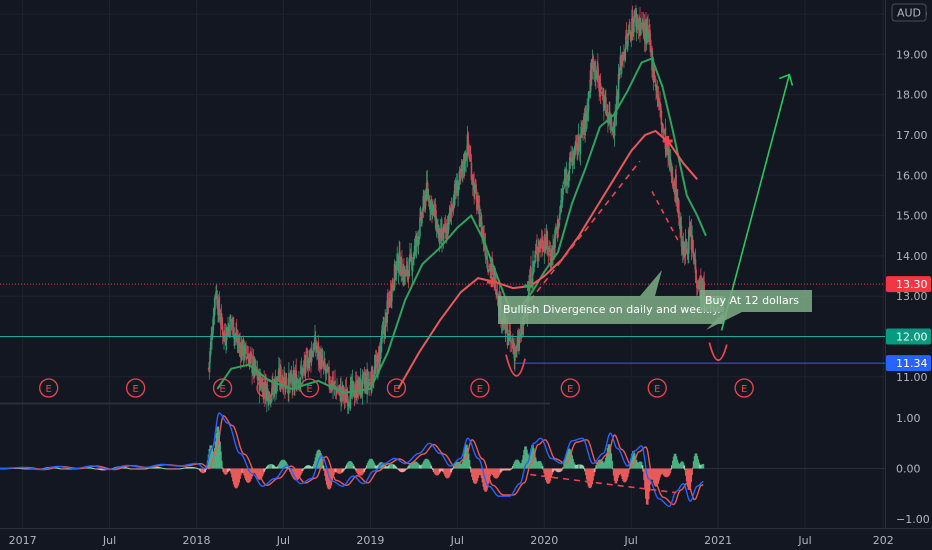 This screenshot has height=550, width=932. I want to click on time-axis-tick: 2017, so click(23, 540).